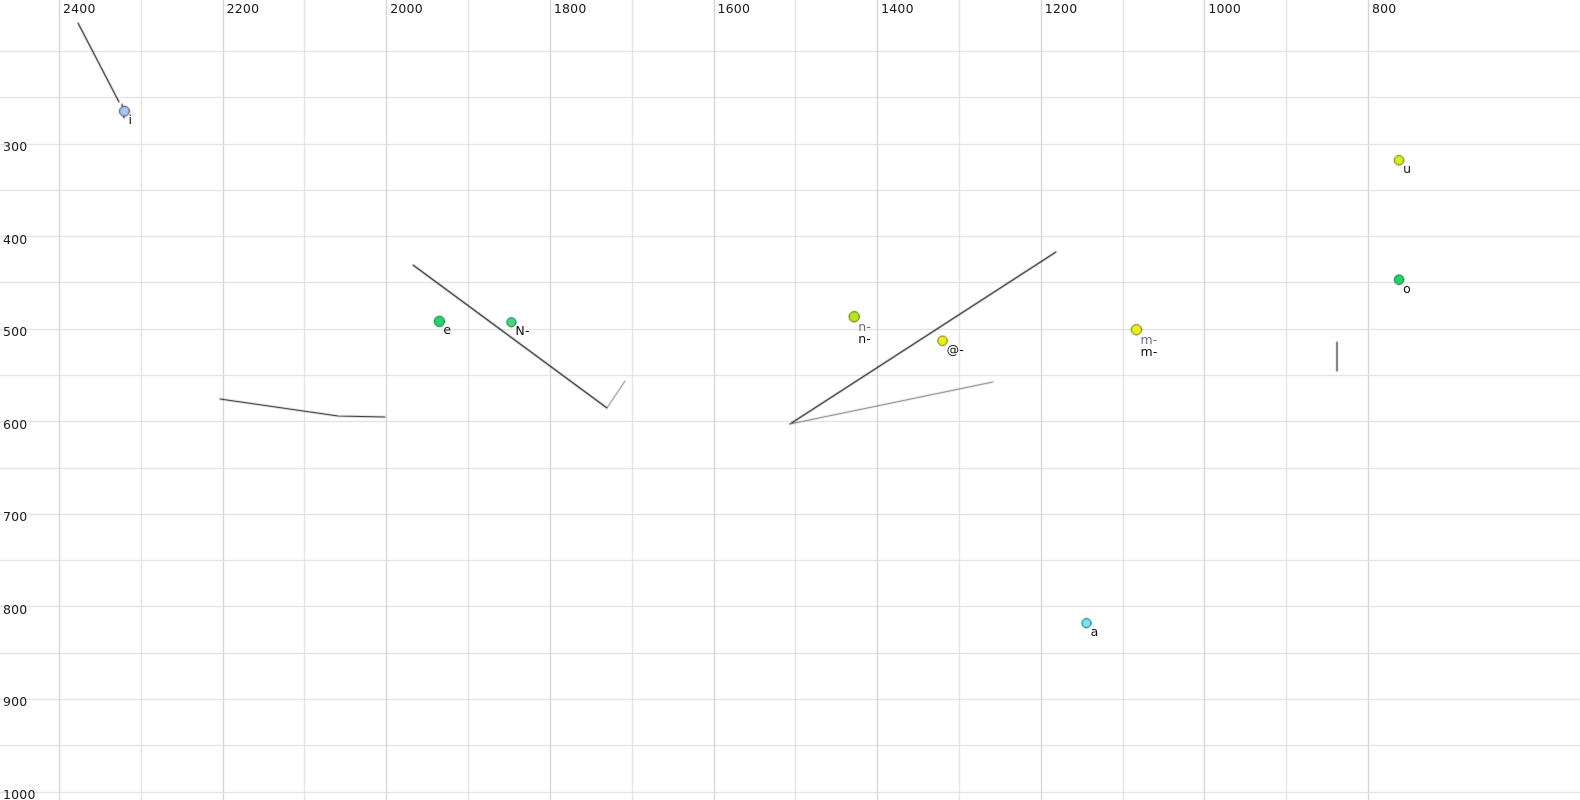 This screenshot has width=1580, height=800. What do you see at coordinates (1094, 632) in the screenshot?
I see `point-label-p-a: a` at bounding box center [1094, 632].